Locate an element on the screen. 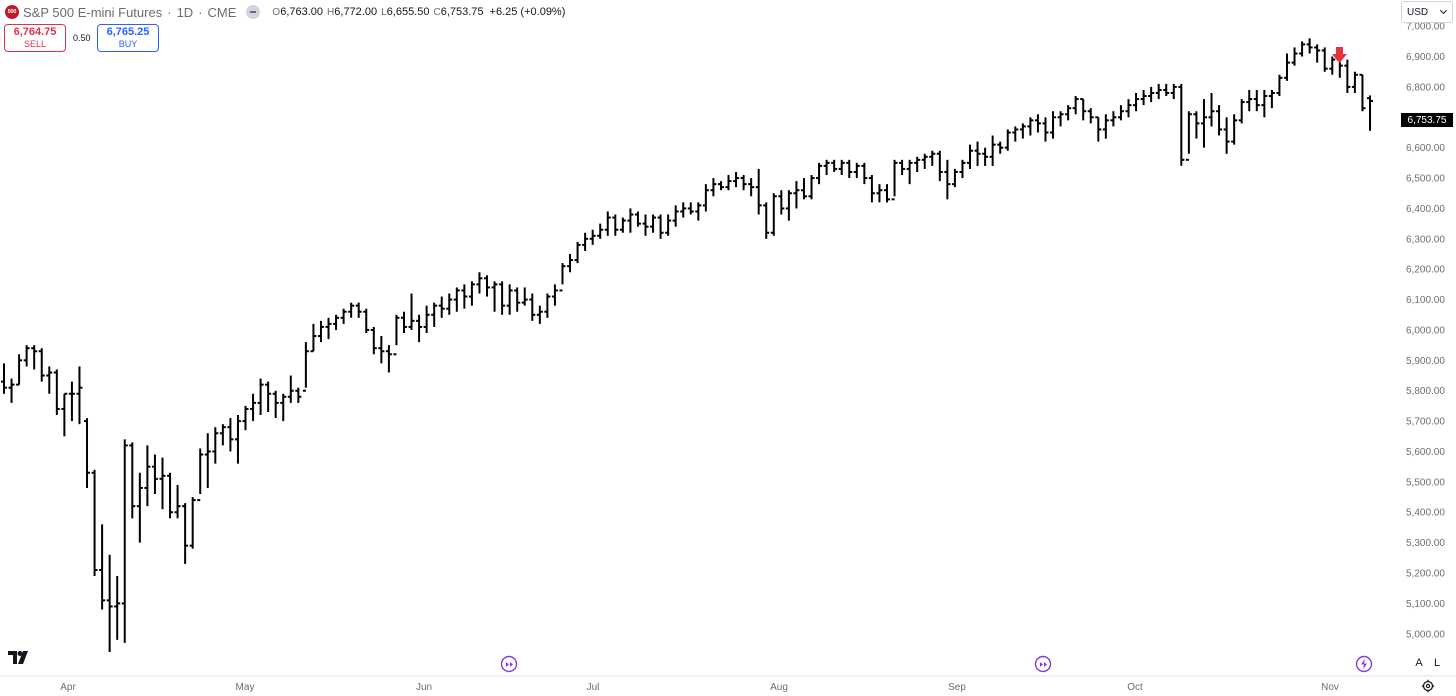 The image size is (1456, 696). price-axis-tick-label: 7,000.00 is located at coordinates (1425, 27).